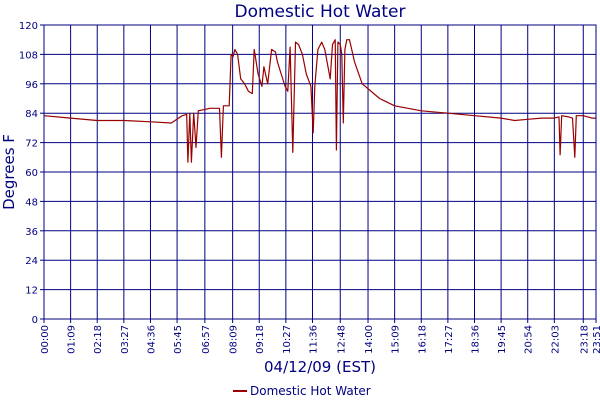  Describe the element at coordinates (31, 261) in the screenshot. I see `y-tick-label: 24` at that location.